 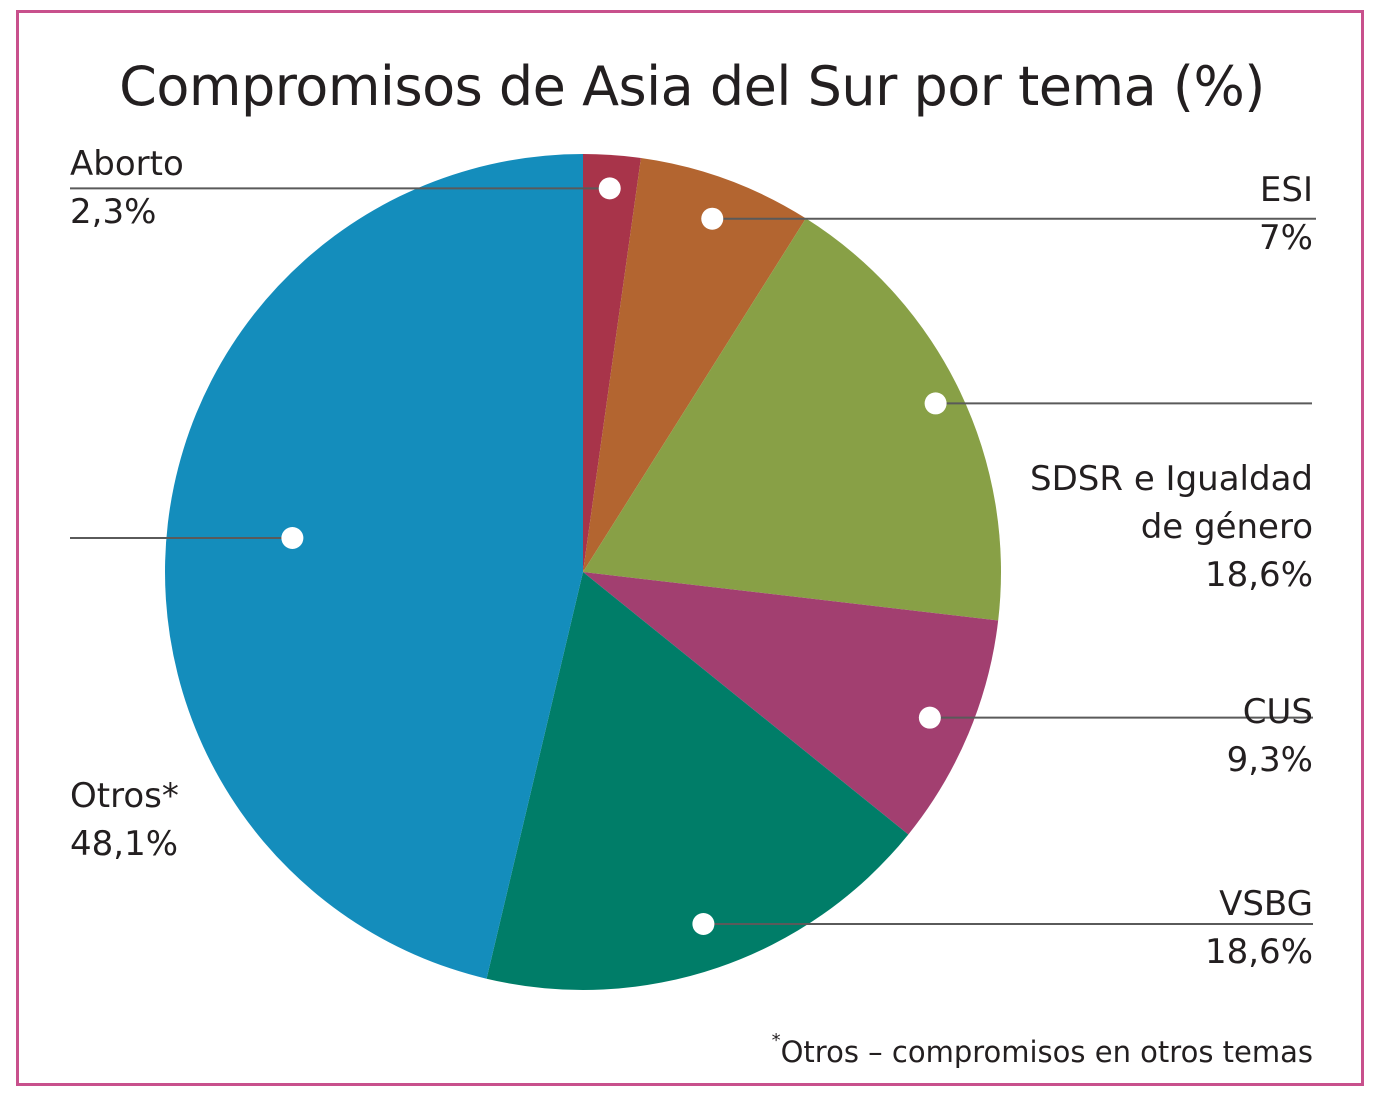 What do you see at coordinates (113, 212) in the screenshot?
I see `label-aborto-value: 2,3%` at bounding box center [113, 212].